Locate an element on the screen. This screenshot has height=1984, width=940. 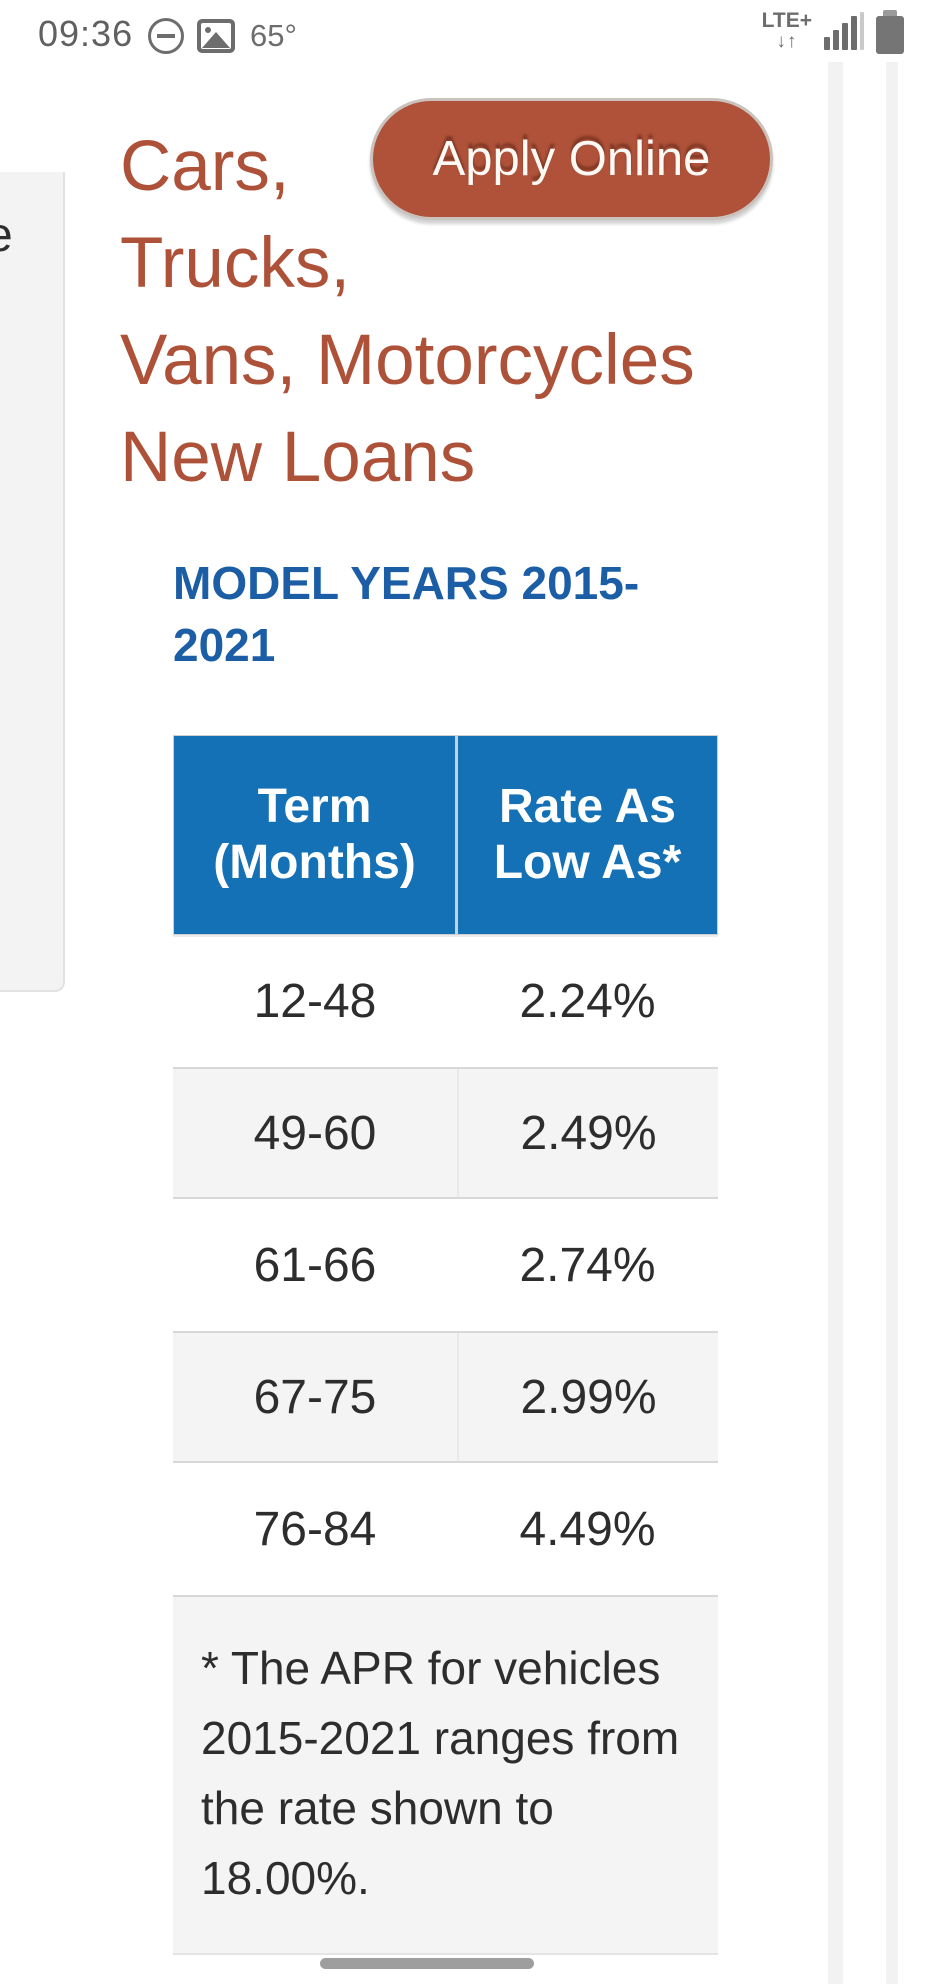
term-value: 76-84 is located at coordinates (315, 1529).